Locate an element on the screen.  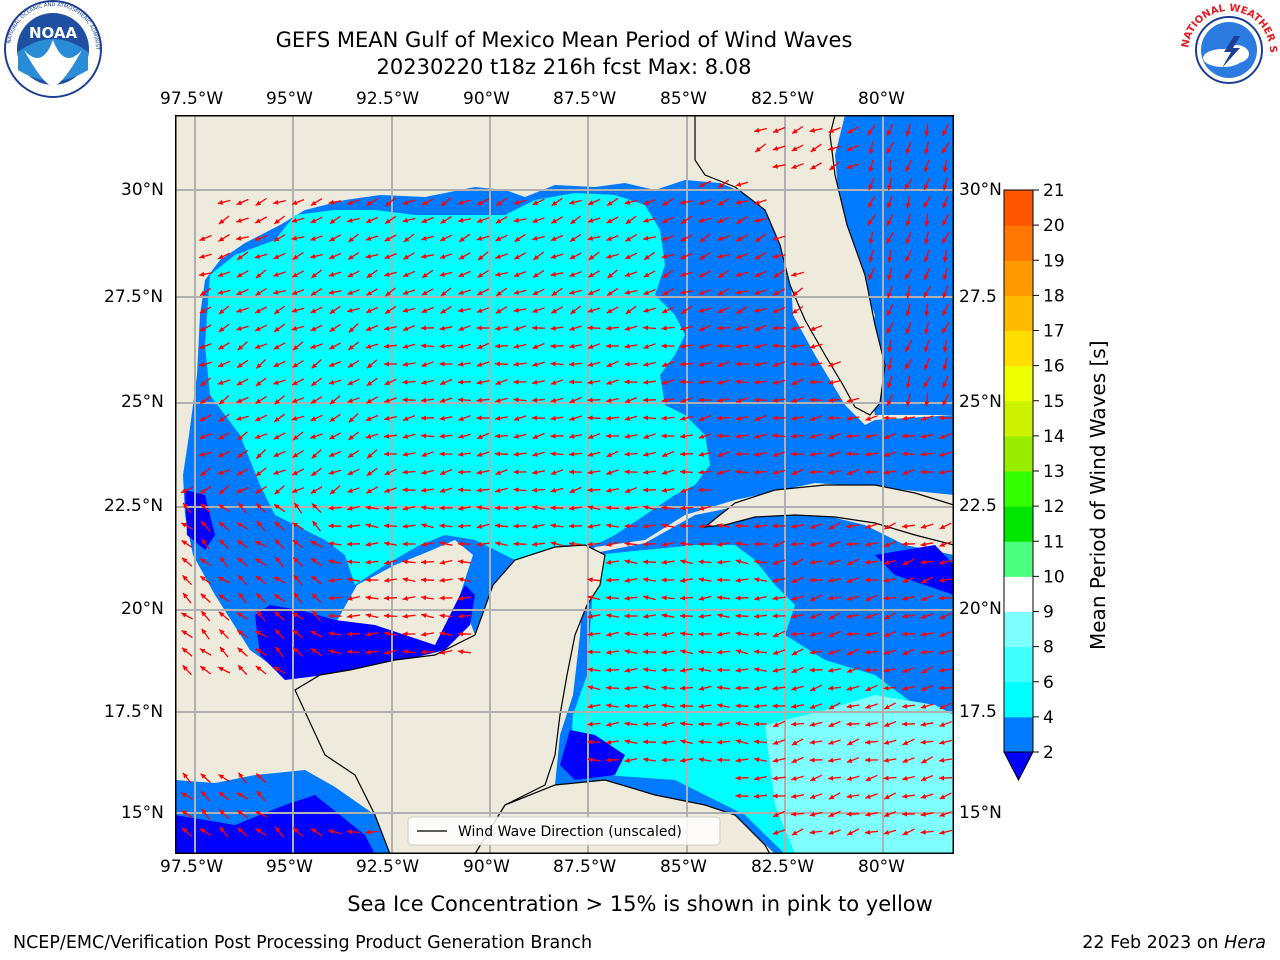
noaa-logo-text: NOAA is located at coordinates (53, 33).